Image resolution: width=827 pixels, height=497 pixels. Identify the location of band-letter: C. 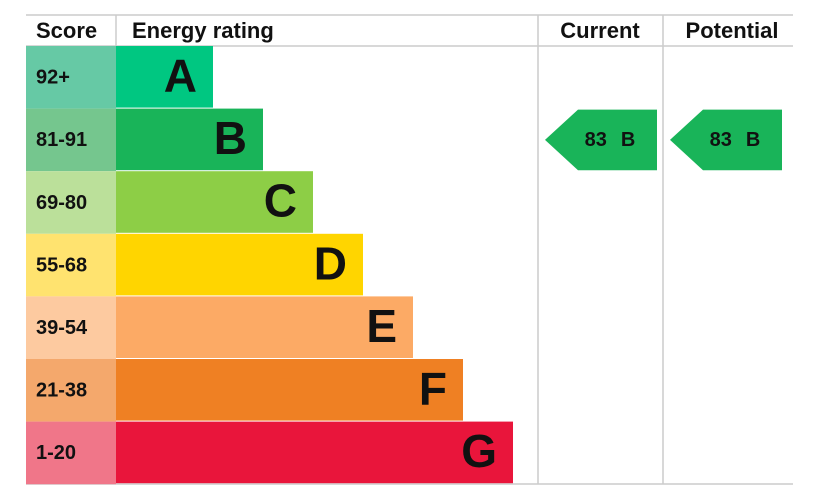
(280, 201).